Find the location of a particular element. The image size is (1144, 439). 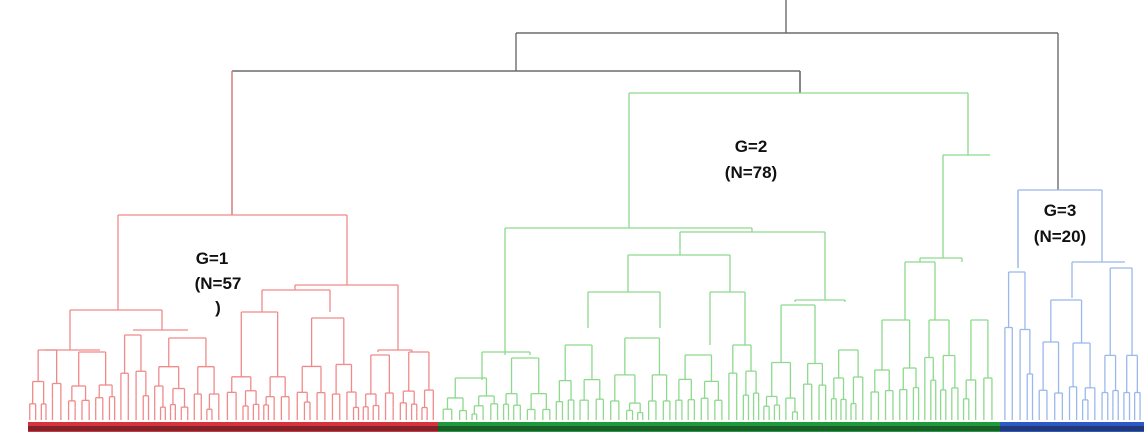

cluster-3-label: G=3 (N=20) is located at coordinates (1060, 223).